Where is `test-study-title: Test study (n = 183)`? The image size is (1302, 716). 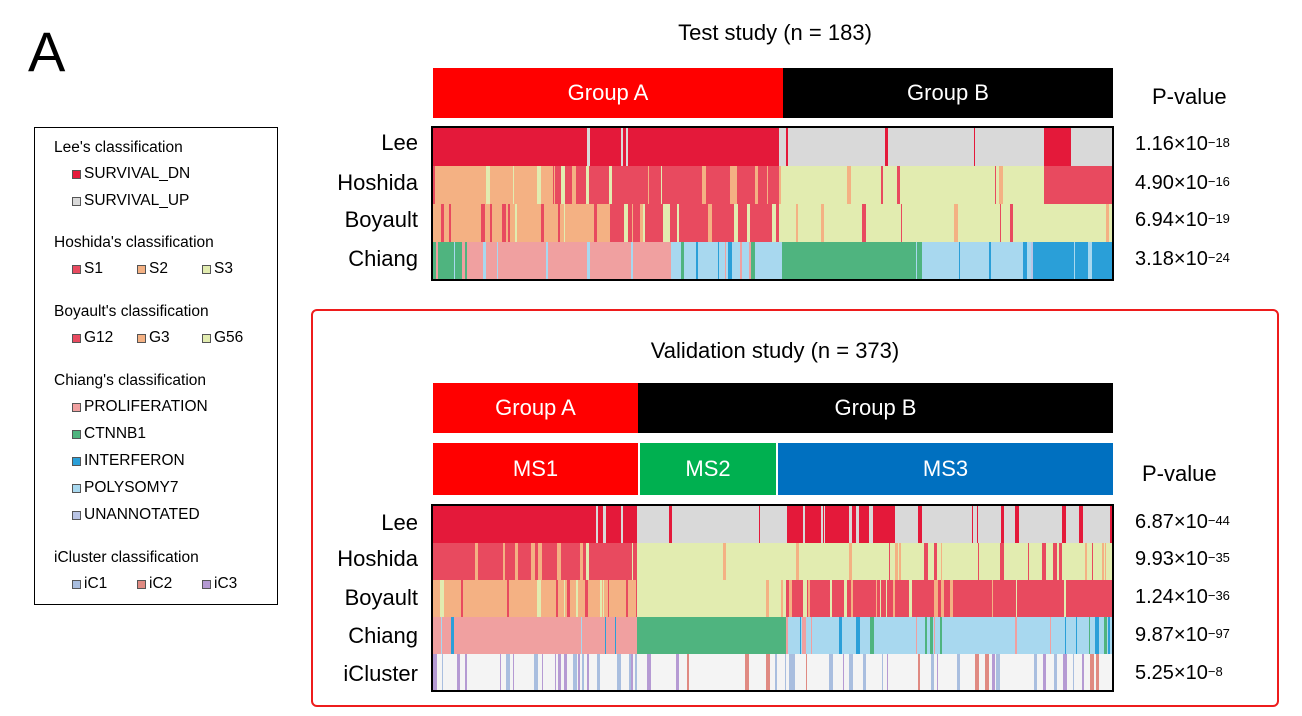 test-study-title: Test study (n = 183) is located at coordinates (775, 32).